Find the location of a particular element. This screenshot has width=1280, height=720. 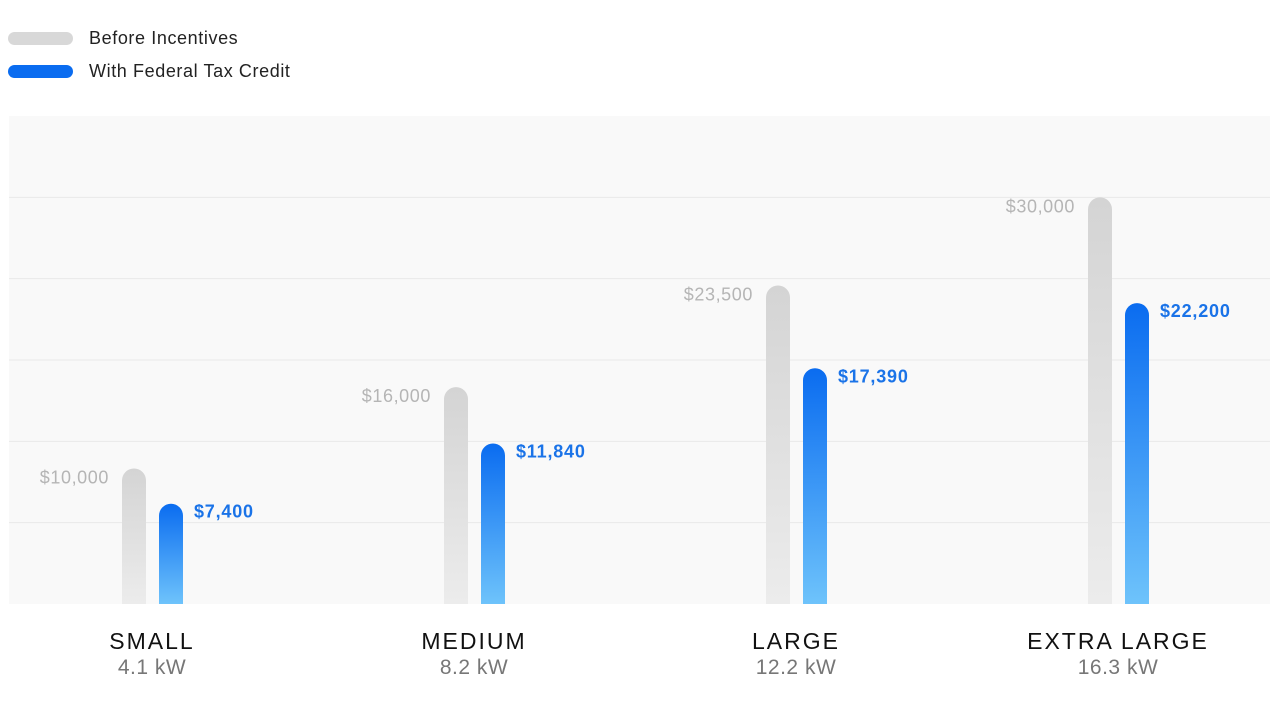

data-label-large-after: $17,390 is located at coordinates (873, 376).